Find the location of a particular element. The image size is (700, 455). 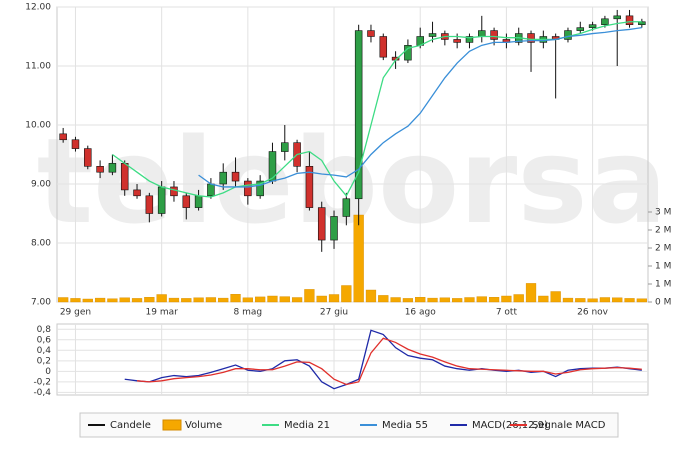

y-tick-label: 12.00 is located at coordinates (38, 8).